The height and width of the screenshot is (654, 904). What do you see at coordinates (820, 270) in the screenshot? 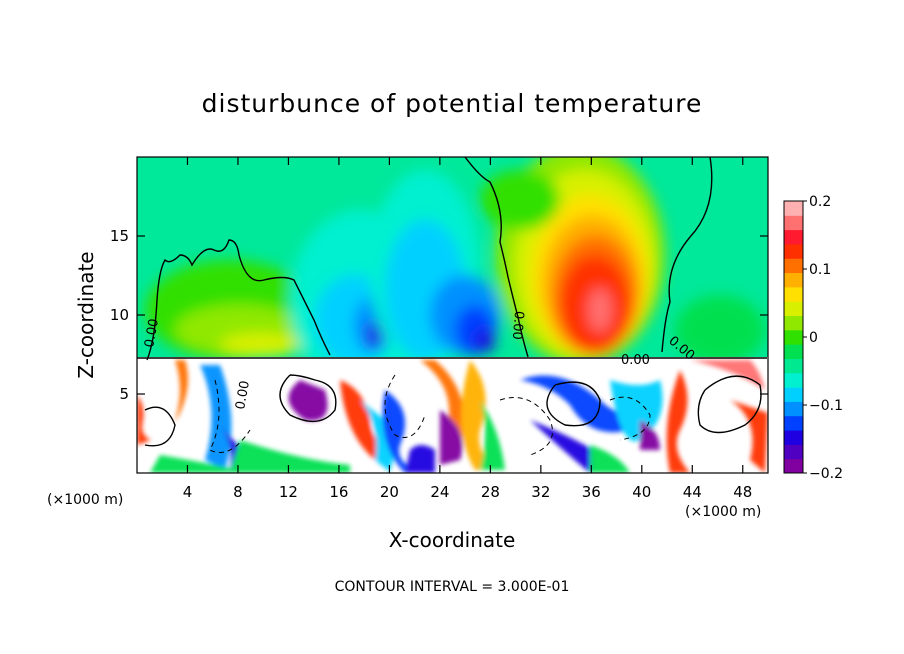
I see `colorbar-label-1: 0.1` at bounding box center [820, 270].